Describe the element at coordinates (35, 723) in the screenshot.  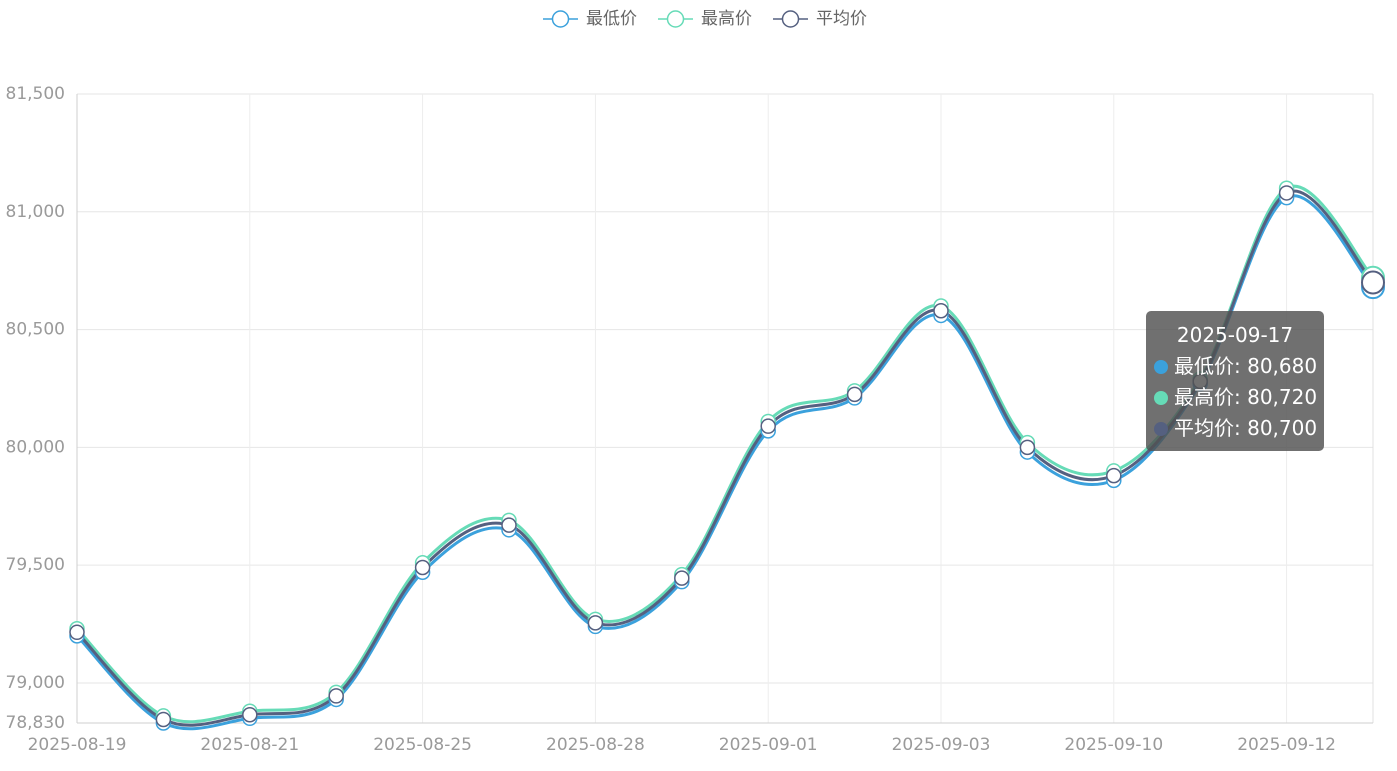
I see `y-tick-label: 78,830` at that location.